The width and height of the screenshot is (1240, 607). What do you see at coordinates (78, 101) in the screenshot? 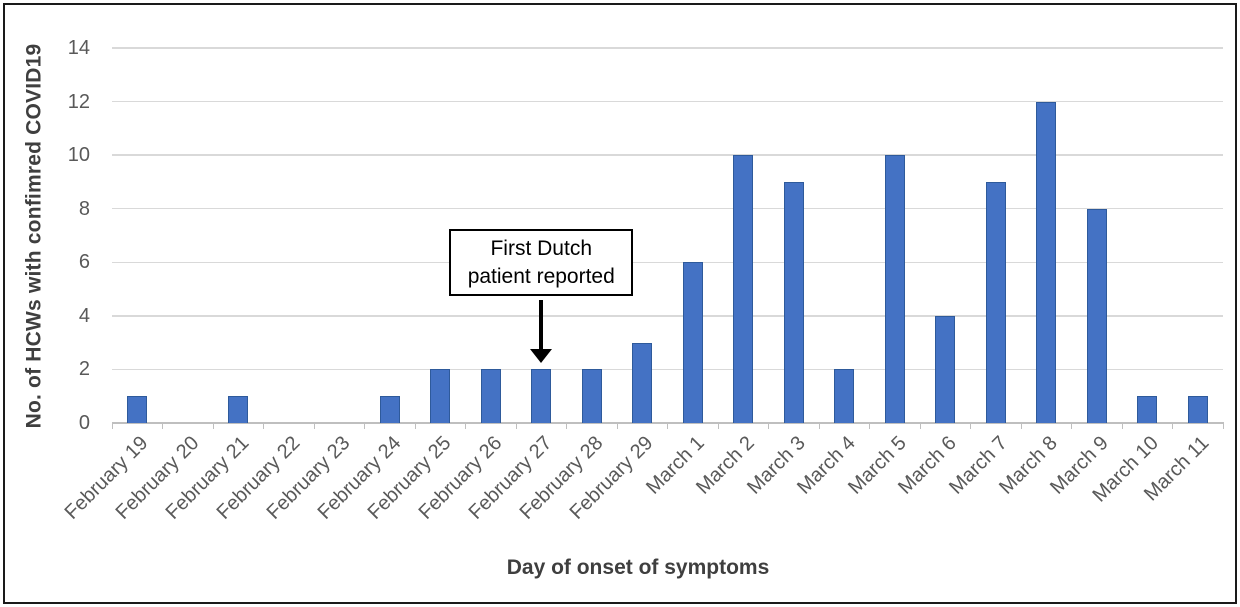
I see `y-tick-label: 12` at bounding box center [78, 101].